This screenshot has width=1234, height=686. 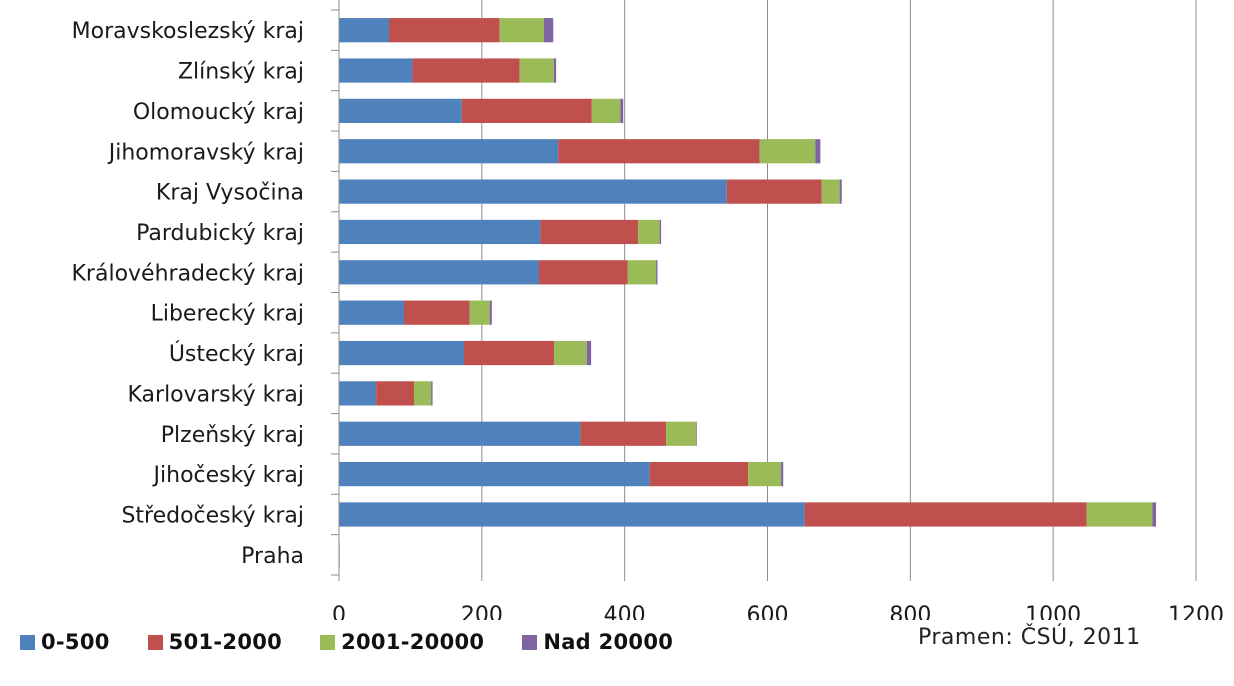 What do you see at coordinates (241, 72) in the screenshot?
I see `category-label-1: Zlínský kraj` at bounding box center [241, 72].